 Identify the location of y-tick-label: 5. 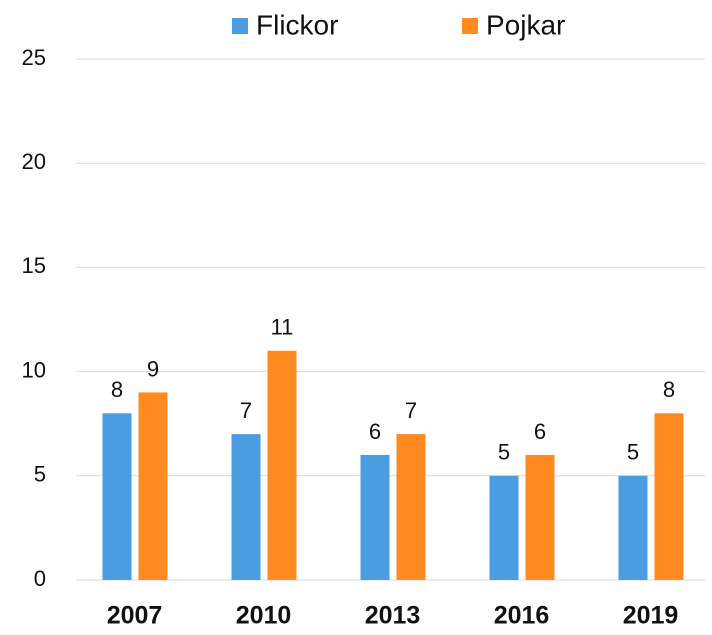
(40, 474).